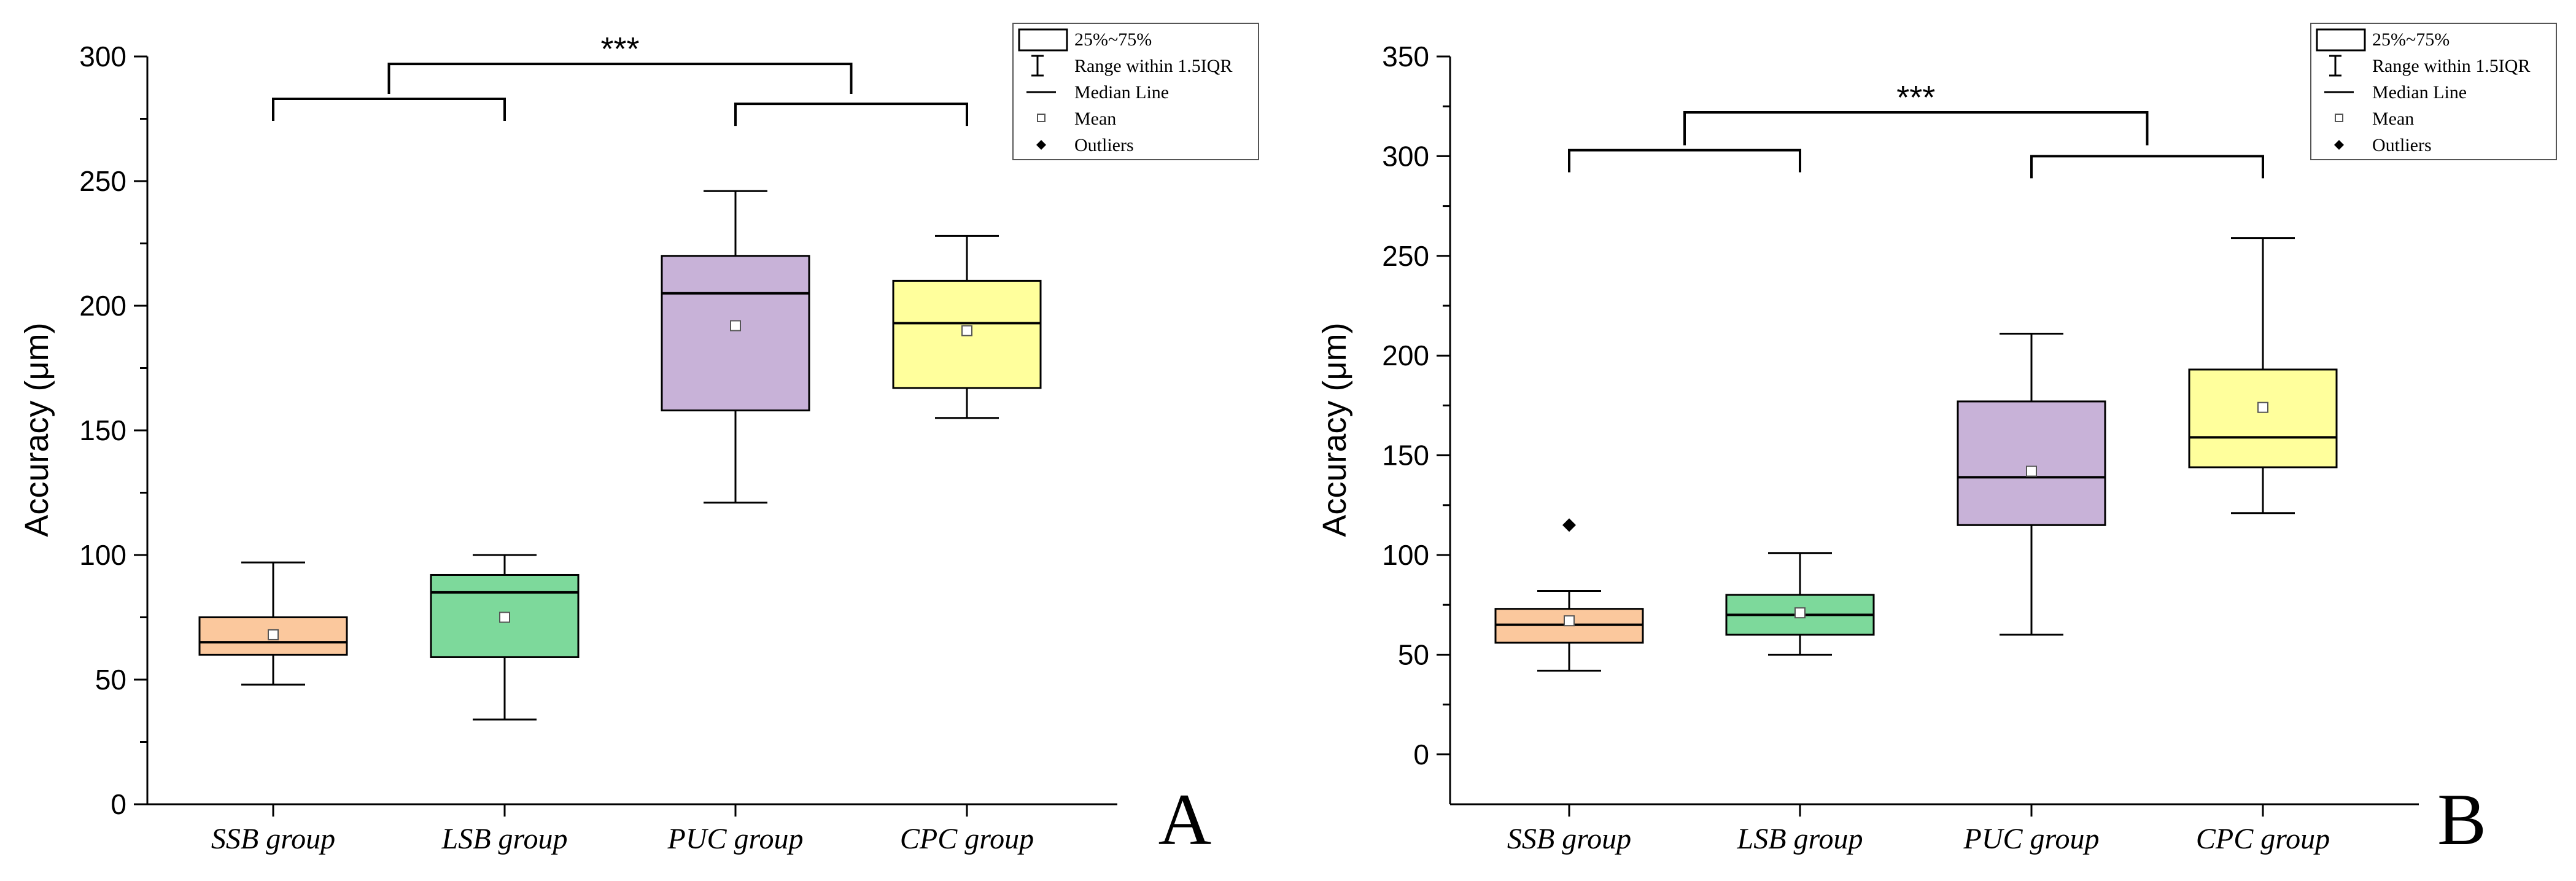 This screenshot has height=881, width=2576. I want to click on y-tick-label: 350, so click(1405, 56).